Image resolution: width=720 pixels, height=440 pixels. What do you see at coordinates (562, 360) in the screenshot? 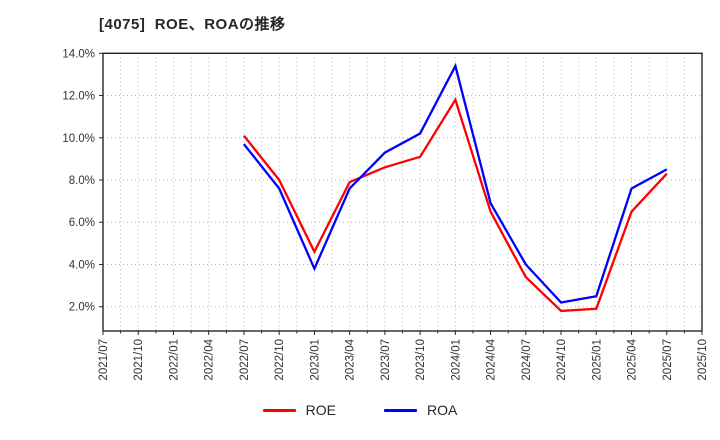
I see `x-tick-label: 2024/10` at bounding box center [562, 360].